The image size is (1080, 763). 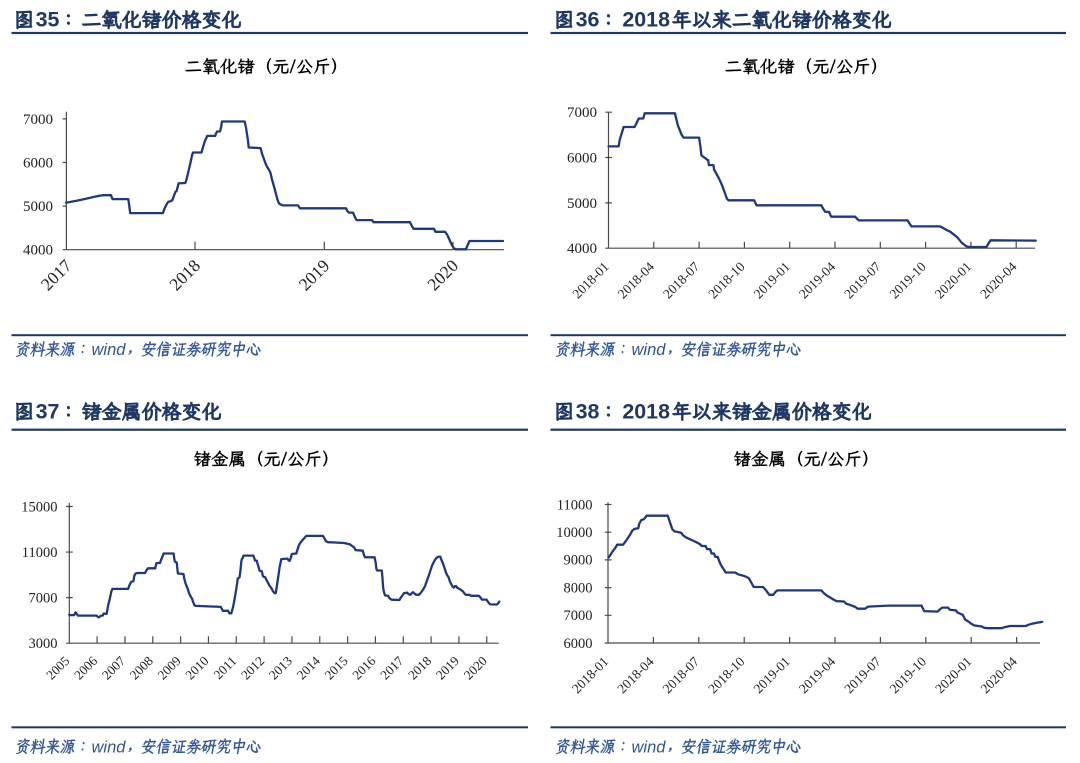 What do you see at coordinates (43, 644) in the screenshot?
I see `svg-text: 3000` at bounding box center [43, 644].